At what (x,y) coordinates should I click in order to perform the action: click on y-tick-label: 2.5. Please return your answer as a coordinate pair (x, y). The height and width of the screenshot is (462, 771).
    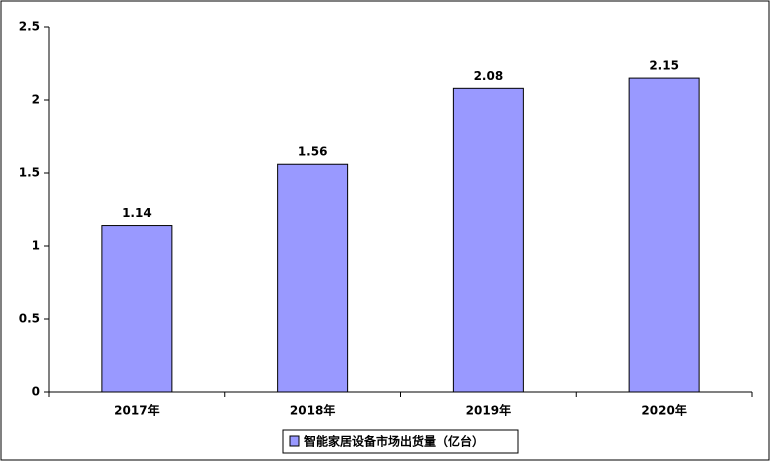
    Looking at the image, I should click on (29, 27).